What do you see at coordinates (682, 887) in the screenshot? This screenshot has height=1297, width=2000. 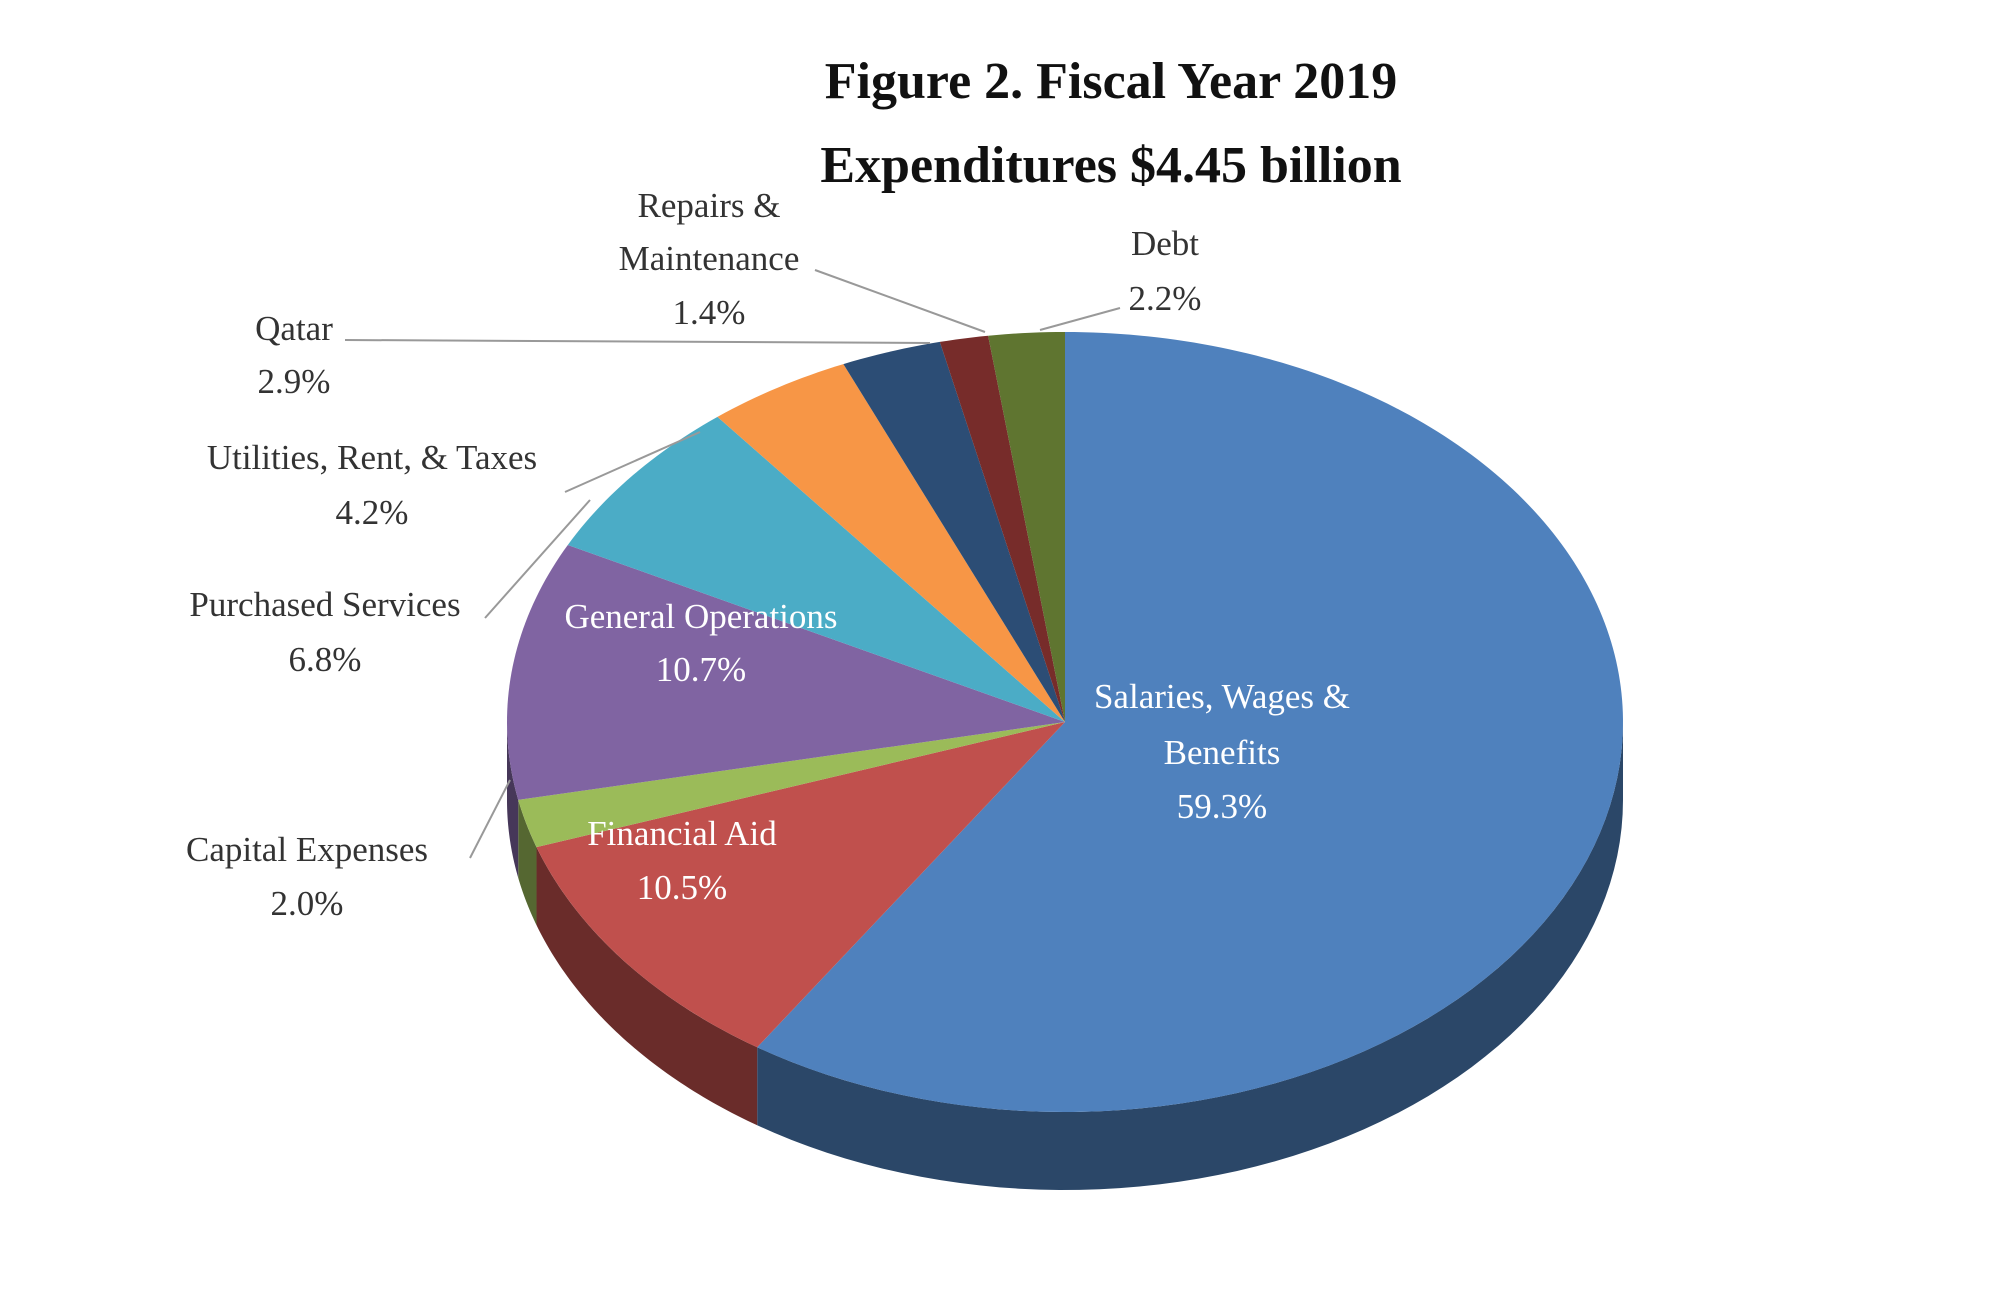 I see `value-financial-aid: 10.5%` at bounding box center [682, 887].